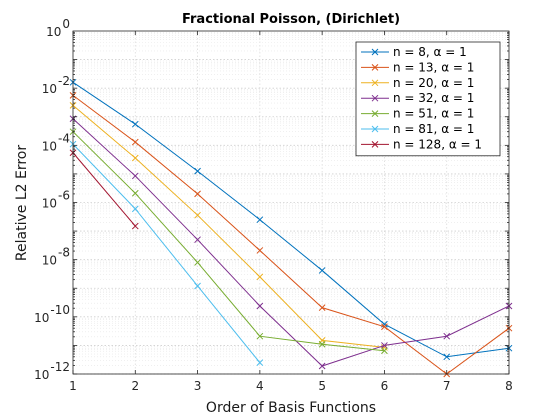  What do you see at coordinates (433, 67) in the screenshot?
I see `legend-label: n = 13, α = 1` at bounding box center [433, 67].